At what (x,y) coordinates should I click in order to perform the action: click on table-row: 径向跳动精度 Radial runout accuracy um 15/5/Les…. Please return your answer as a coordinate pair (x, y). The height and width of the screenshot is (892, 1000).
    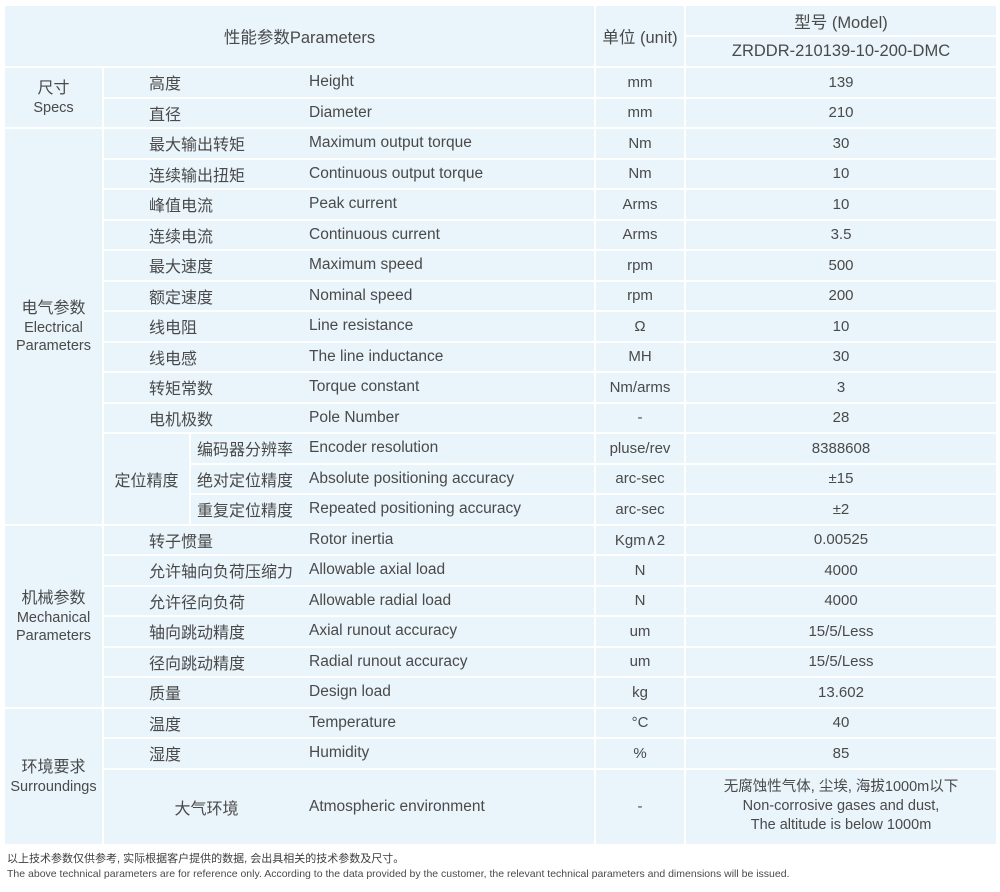
    Looking at the image, I should click on (501, 661).